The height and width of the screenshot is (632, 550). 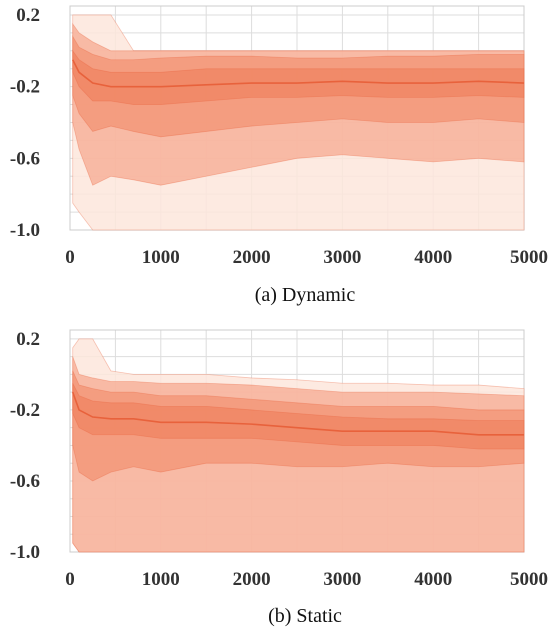 I want to click on caption-static: (b) Static, so click(x=305, y=616).